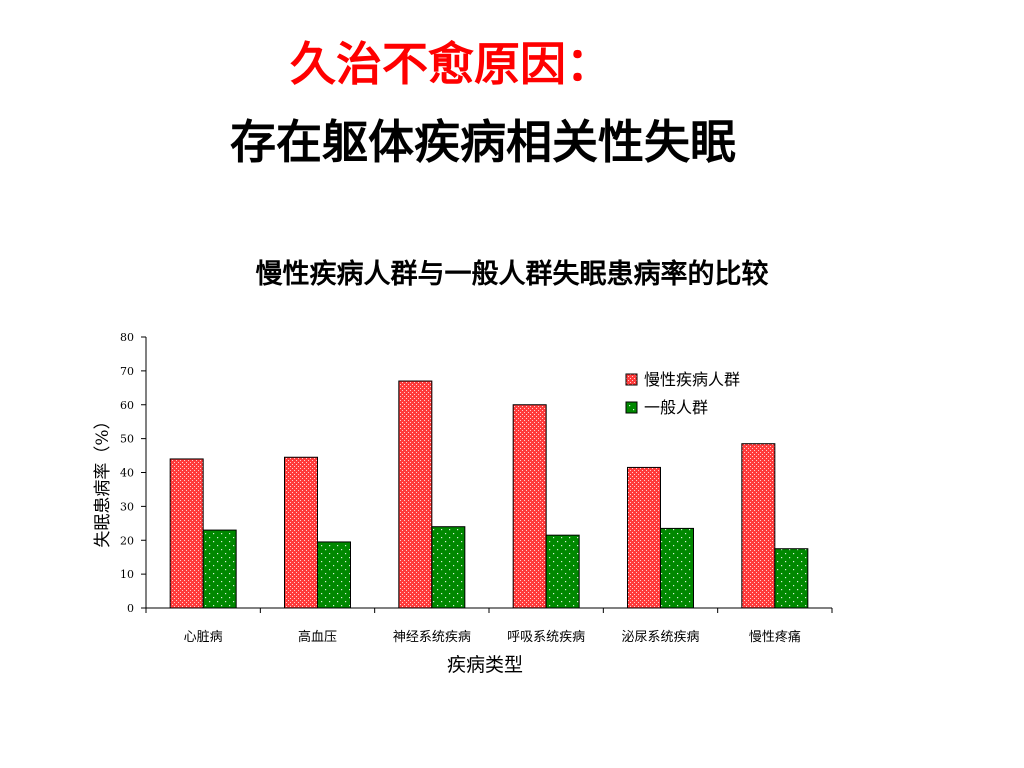 The height and width of the screenshot is (768, 1024). I want to click on y-tick-label: 80, so click(127, 337).